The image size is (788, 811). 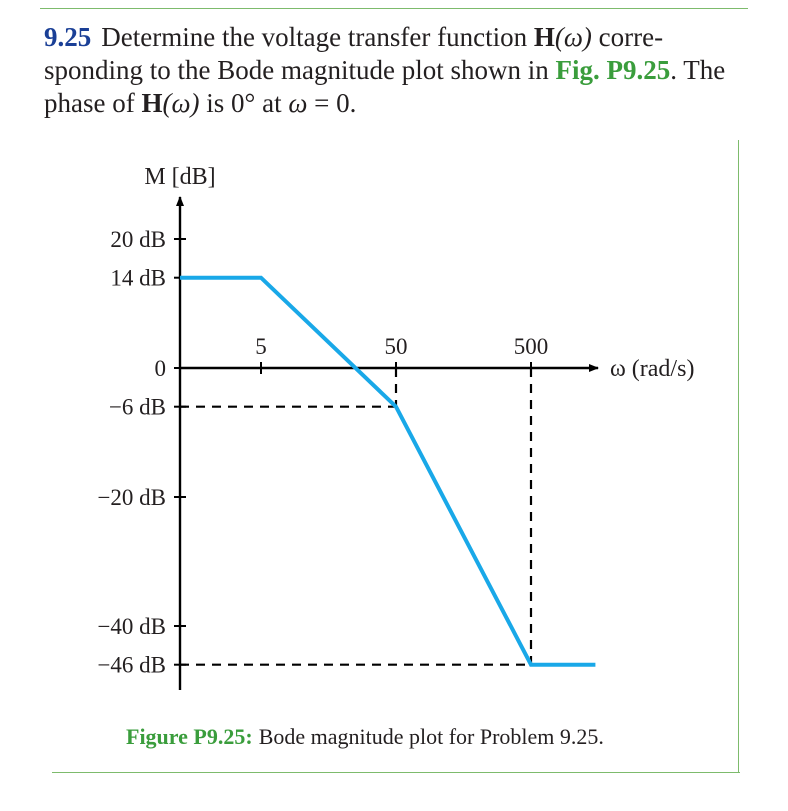 What do you see at coordinates (261, 346) in the screenshot?
I see `x-tick-label-0: 5` at bounding box center [261, 346].